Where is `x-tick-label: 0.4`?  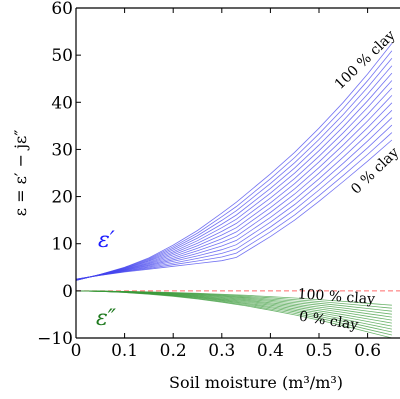 x-tick-label: 0.4 is located at coordinates (270, 351).